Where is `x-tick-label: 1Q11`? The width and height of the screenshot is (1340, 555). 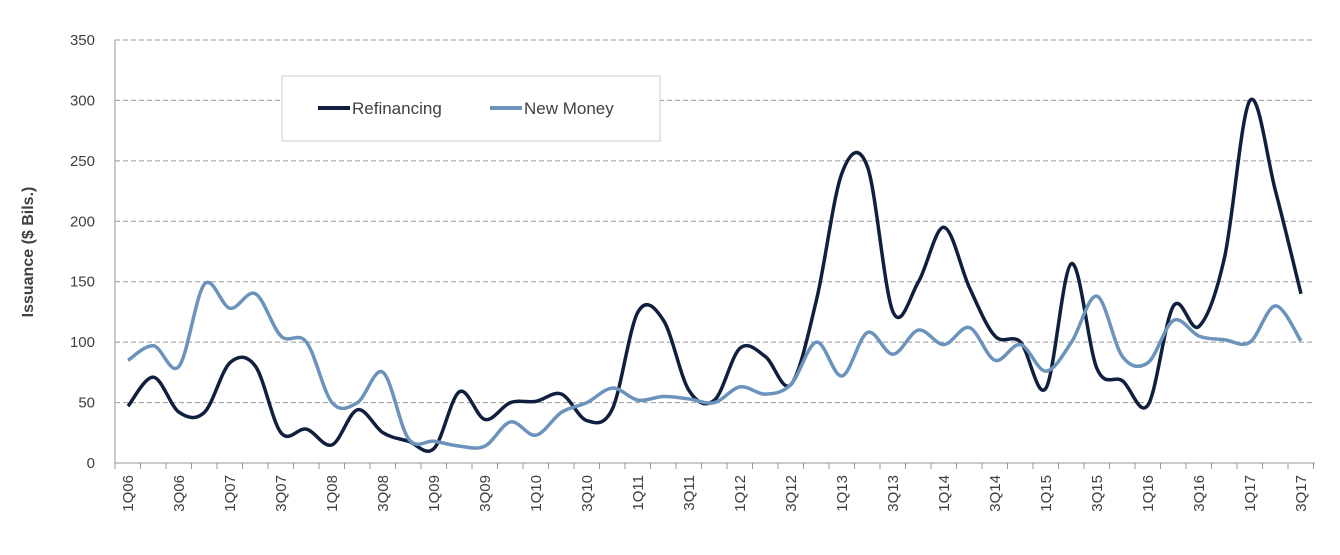 x-tick-label: 1Q11 is located at coordinates (638, 493).